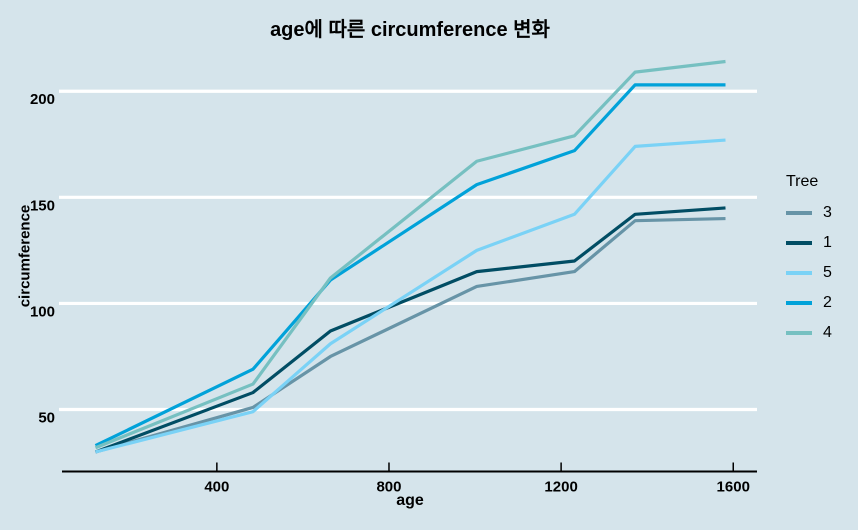 This screenshot has height=530, width=858. I want to click on legend-item-label: 1, so click(827, 242).